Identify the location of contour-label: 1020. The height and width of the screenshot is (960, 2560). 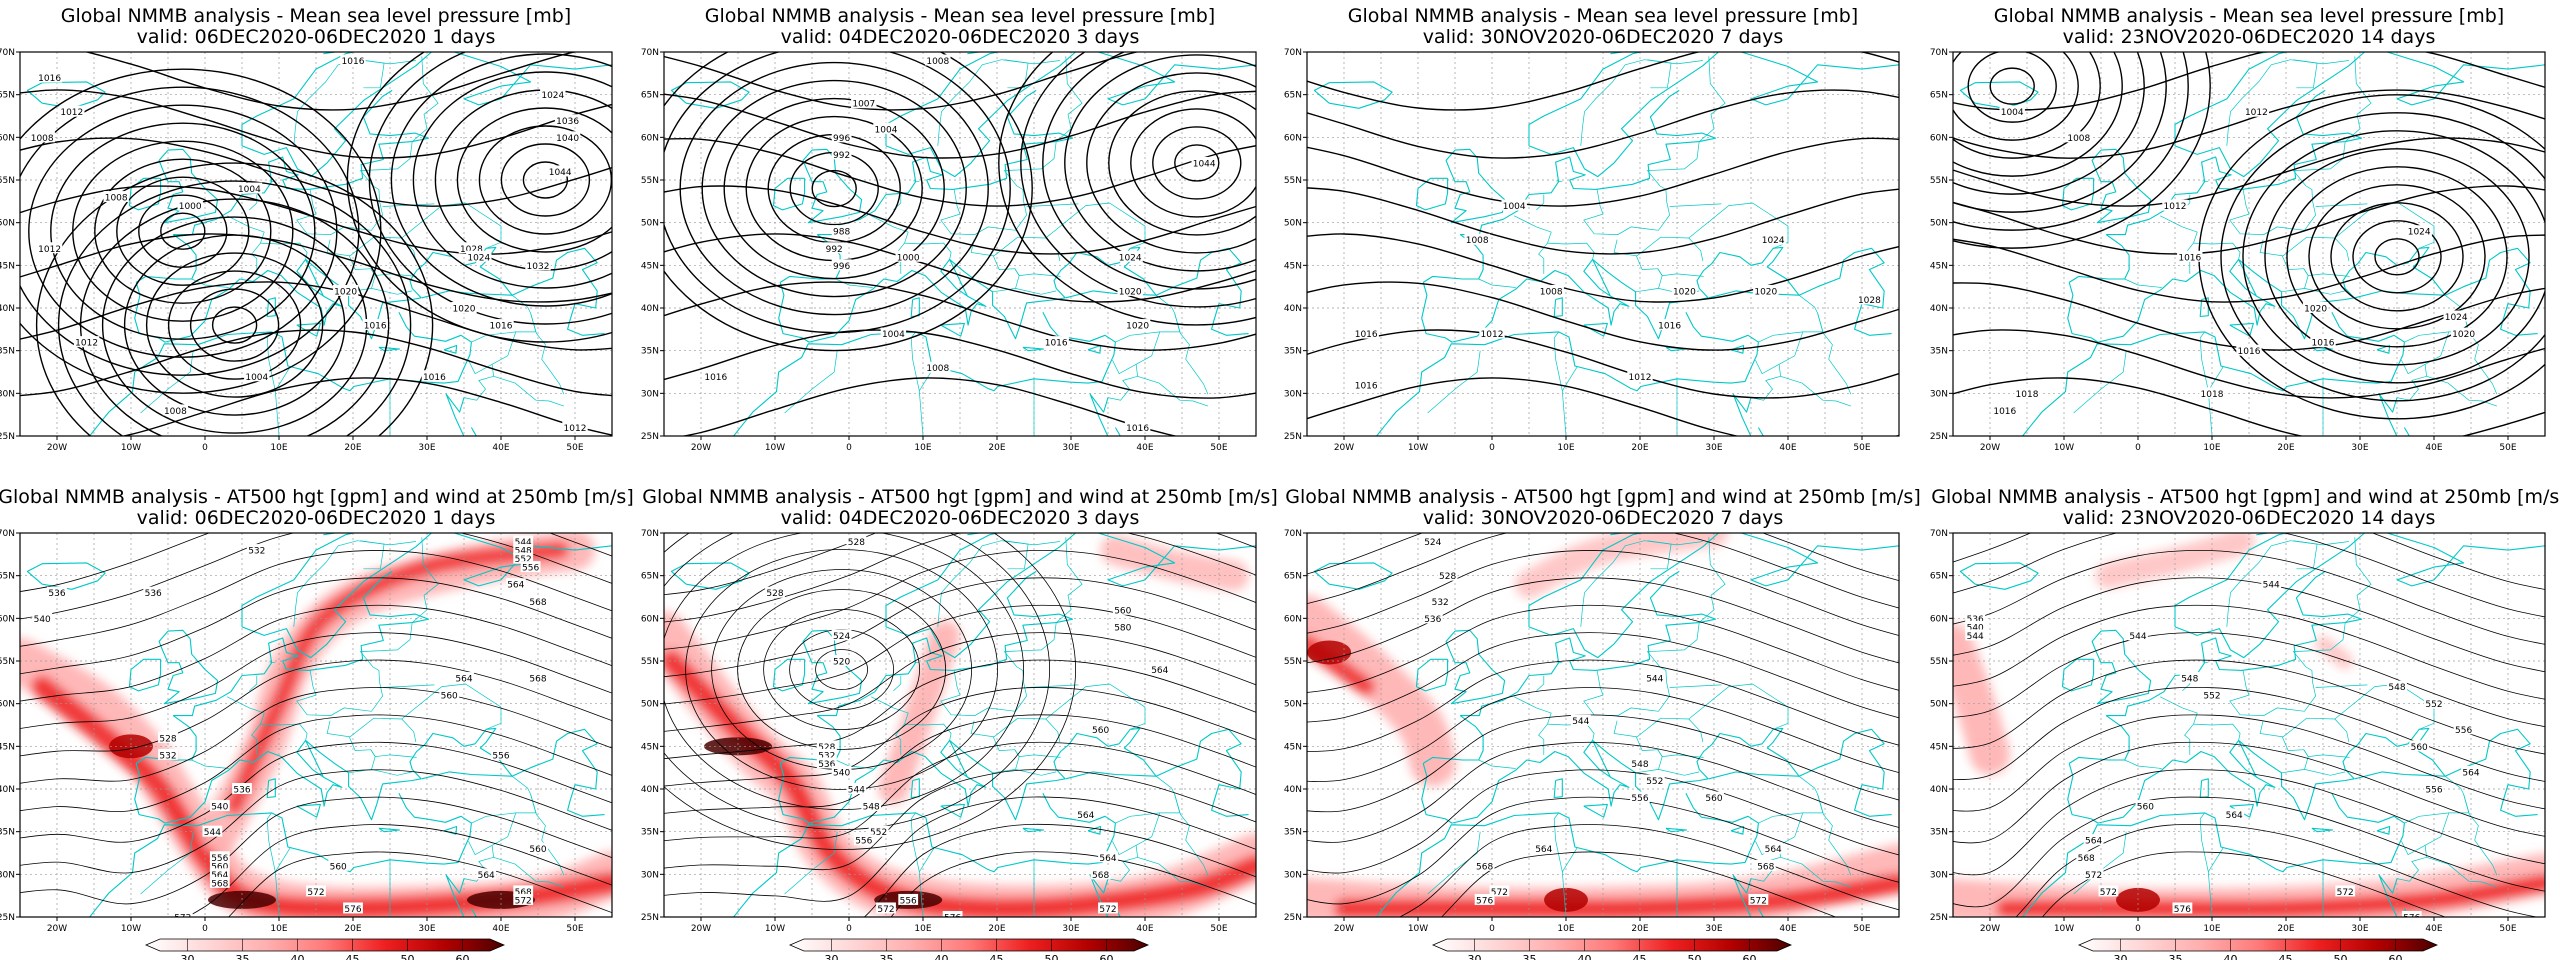
(345, 292).